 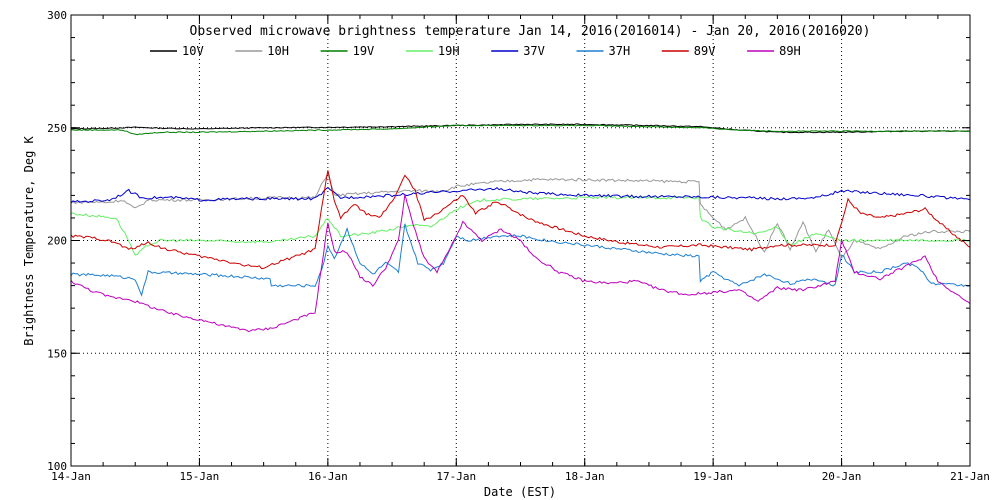 What do you see at coordinates (449, 51) in the screenshot?
I see `legend-label-19h: 19H` at bounding box center [449, 51].